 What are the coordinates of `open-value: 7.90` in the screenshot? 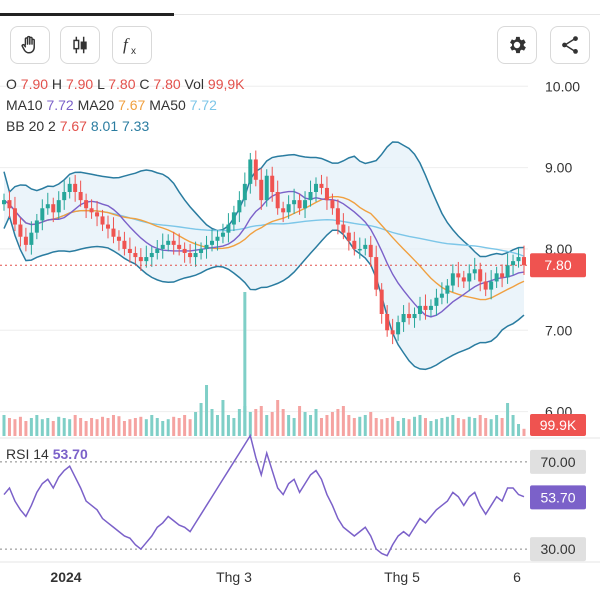 It's located at (34, 84).